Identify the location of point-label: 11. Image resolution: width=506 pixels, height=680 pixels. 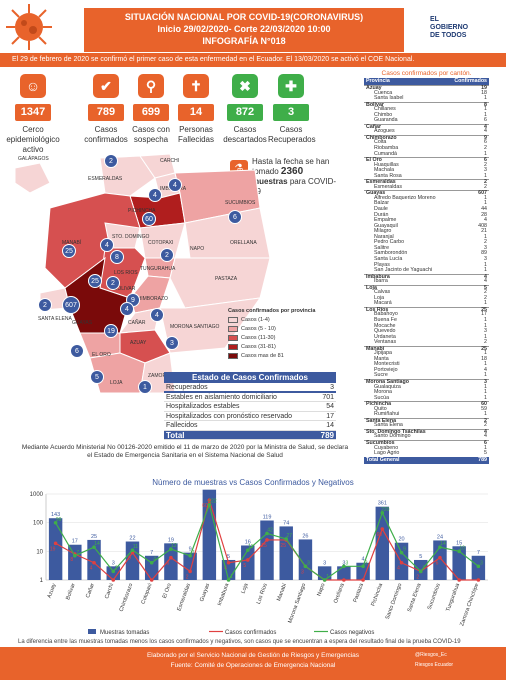
(250, 547).